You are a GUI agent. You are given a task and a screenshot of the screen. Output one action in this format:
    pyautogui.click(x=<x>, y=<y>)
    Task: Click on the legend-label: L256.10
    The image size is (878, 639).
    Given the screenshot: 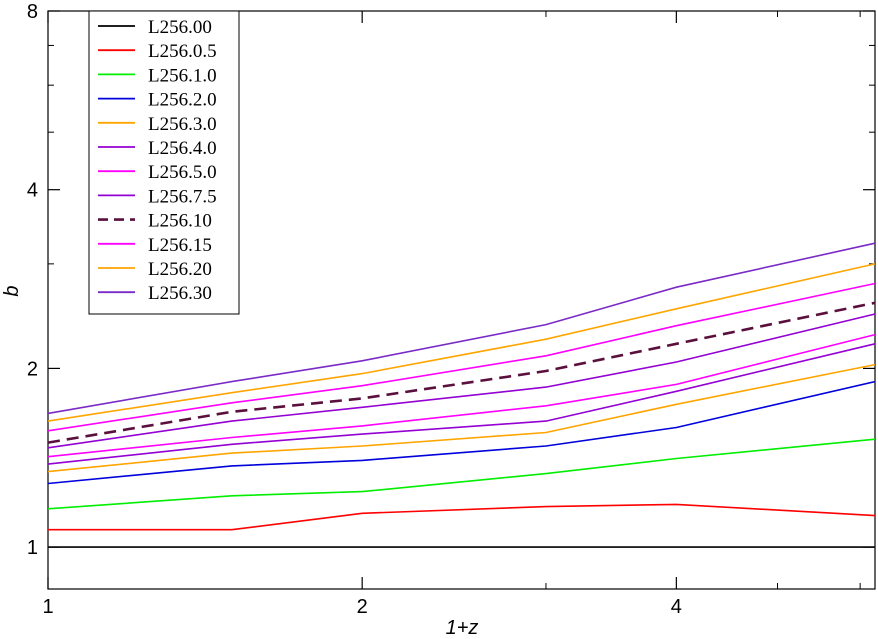 What is the action you would take?
    pyautogui.click(x=180, y=221)
    